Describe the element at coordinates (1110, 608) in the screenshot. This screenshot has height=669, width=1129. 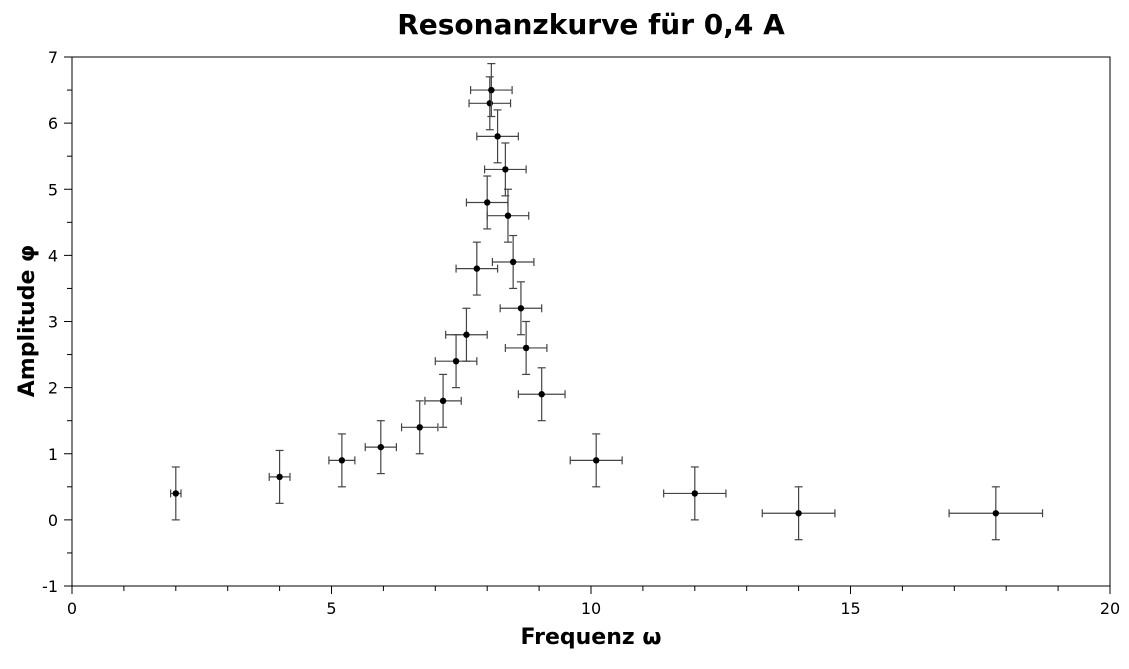
I see `x-tick-label: 20` at that location.